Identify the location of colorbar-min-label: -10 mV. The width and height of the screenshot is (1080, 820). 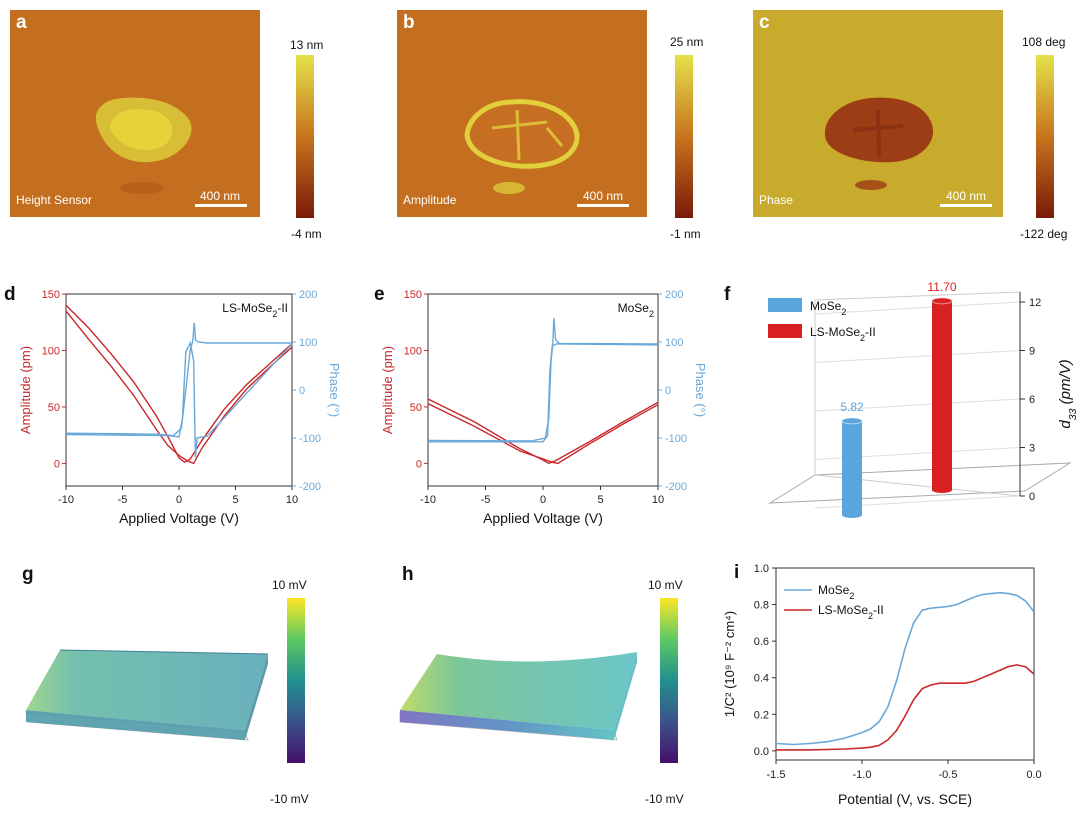
(664, 799).